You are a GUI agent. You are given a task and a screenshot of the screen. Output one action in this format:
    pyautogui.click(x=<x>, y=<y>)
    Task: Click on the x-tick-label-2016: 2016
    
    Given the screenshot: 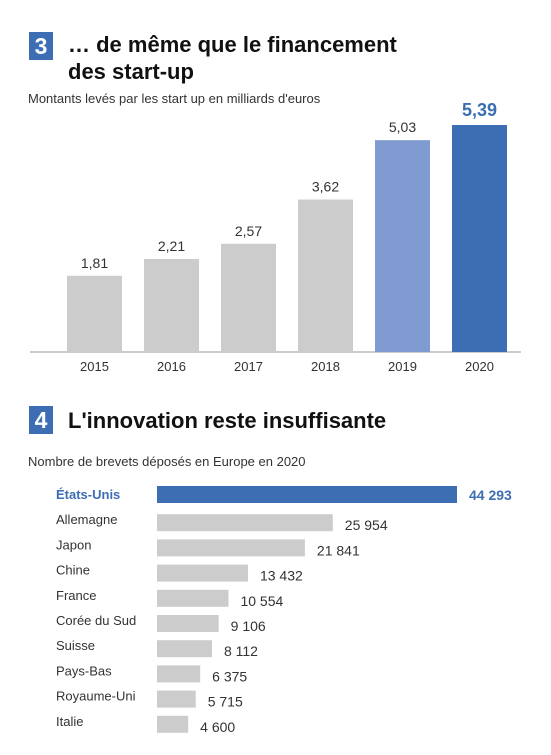 What is the action you would take?
    pyautogui.click(x=171, y=366)
    